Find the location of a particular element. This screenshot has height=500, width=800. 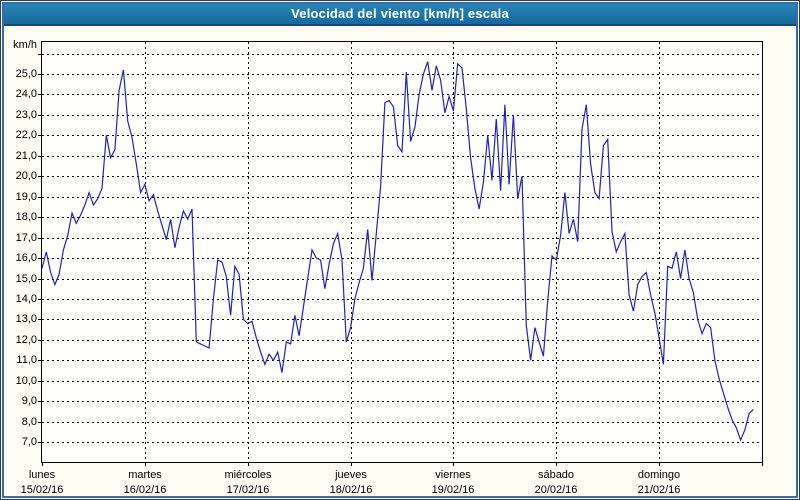

x-axis-day-label: lunes is located at coordinates (42, 475).